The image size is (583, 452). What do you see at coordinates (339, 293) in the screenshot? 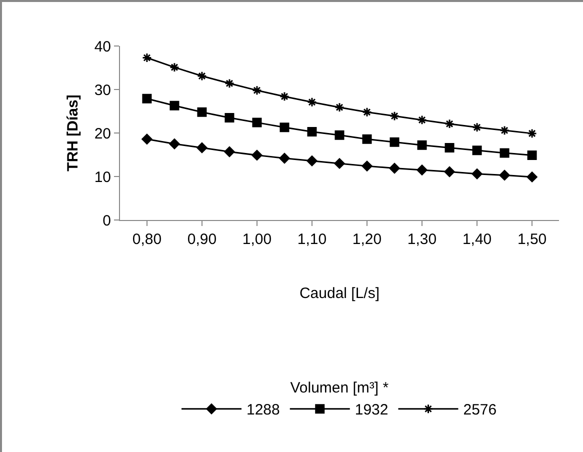
I see `x-axis-title: Caudal [L/s]` at bounding box center [339, 293].